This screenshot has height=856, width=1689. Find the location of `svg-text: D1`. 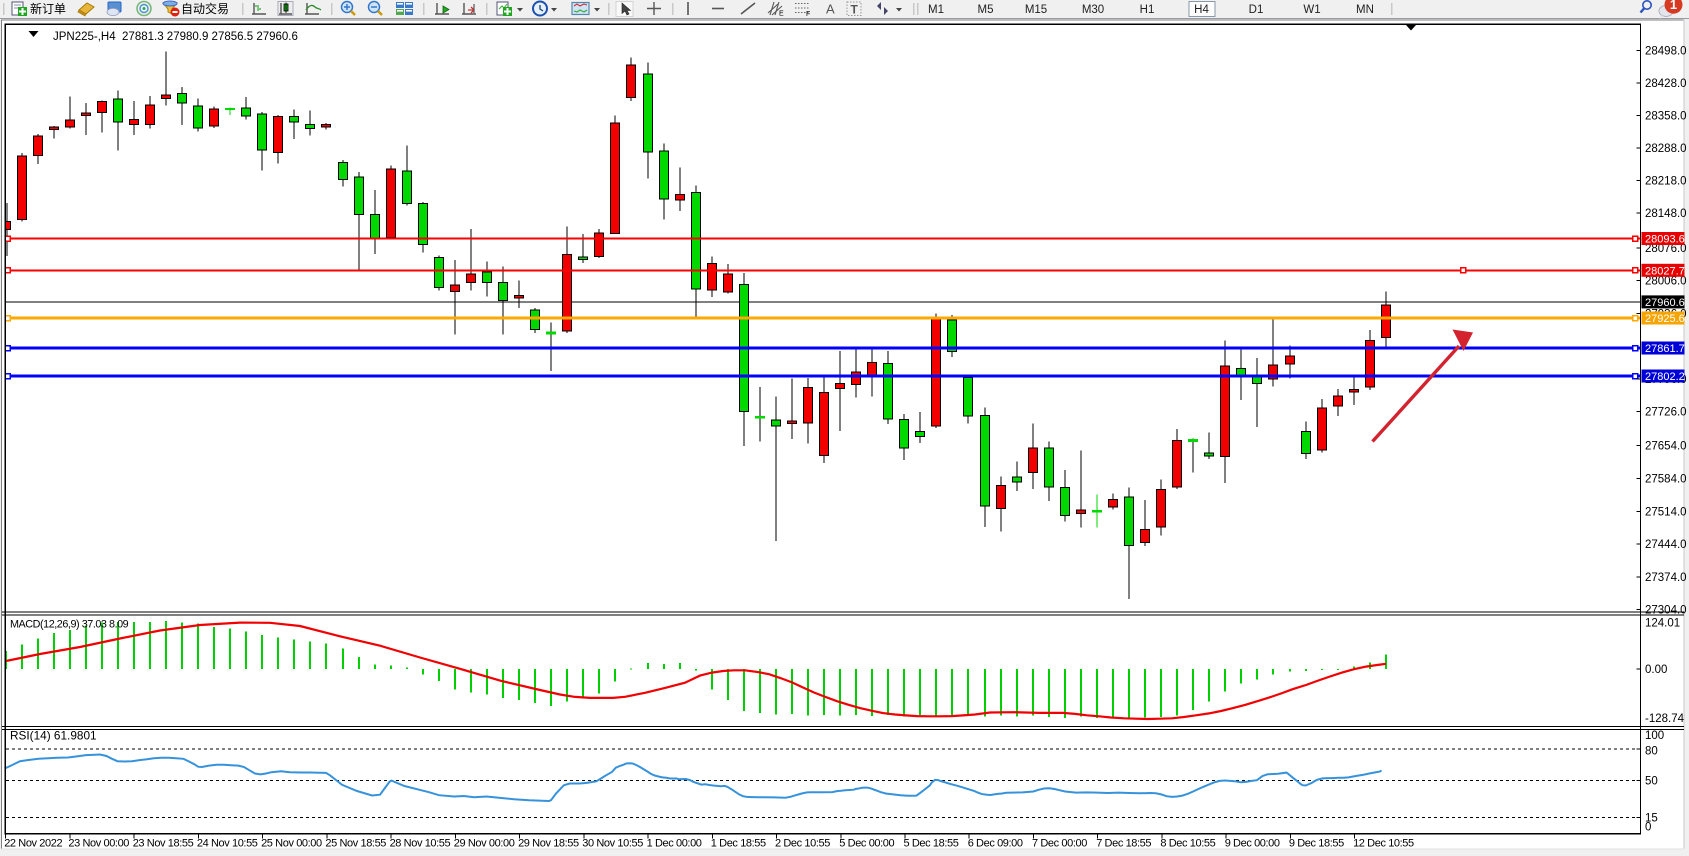

svg-text: D1 is located at coordinates (1256, 10).